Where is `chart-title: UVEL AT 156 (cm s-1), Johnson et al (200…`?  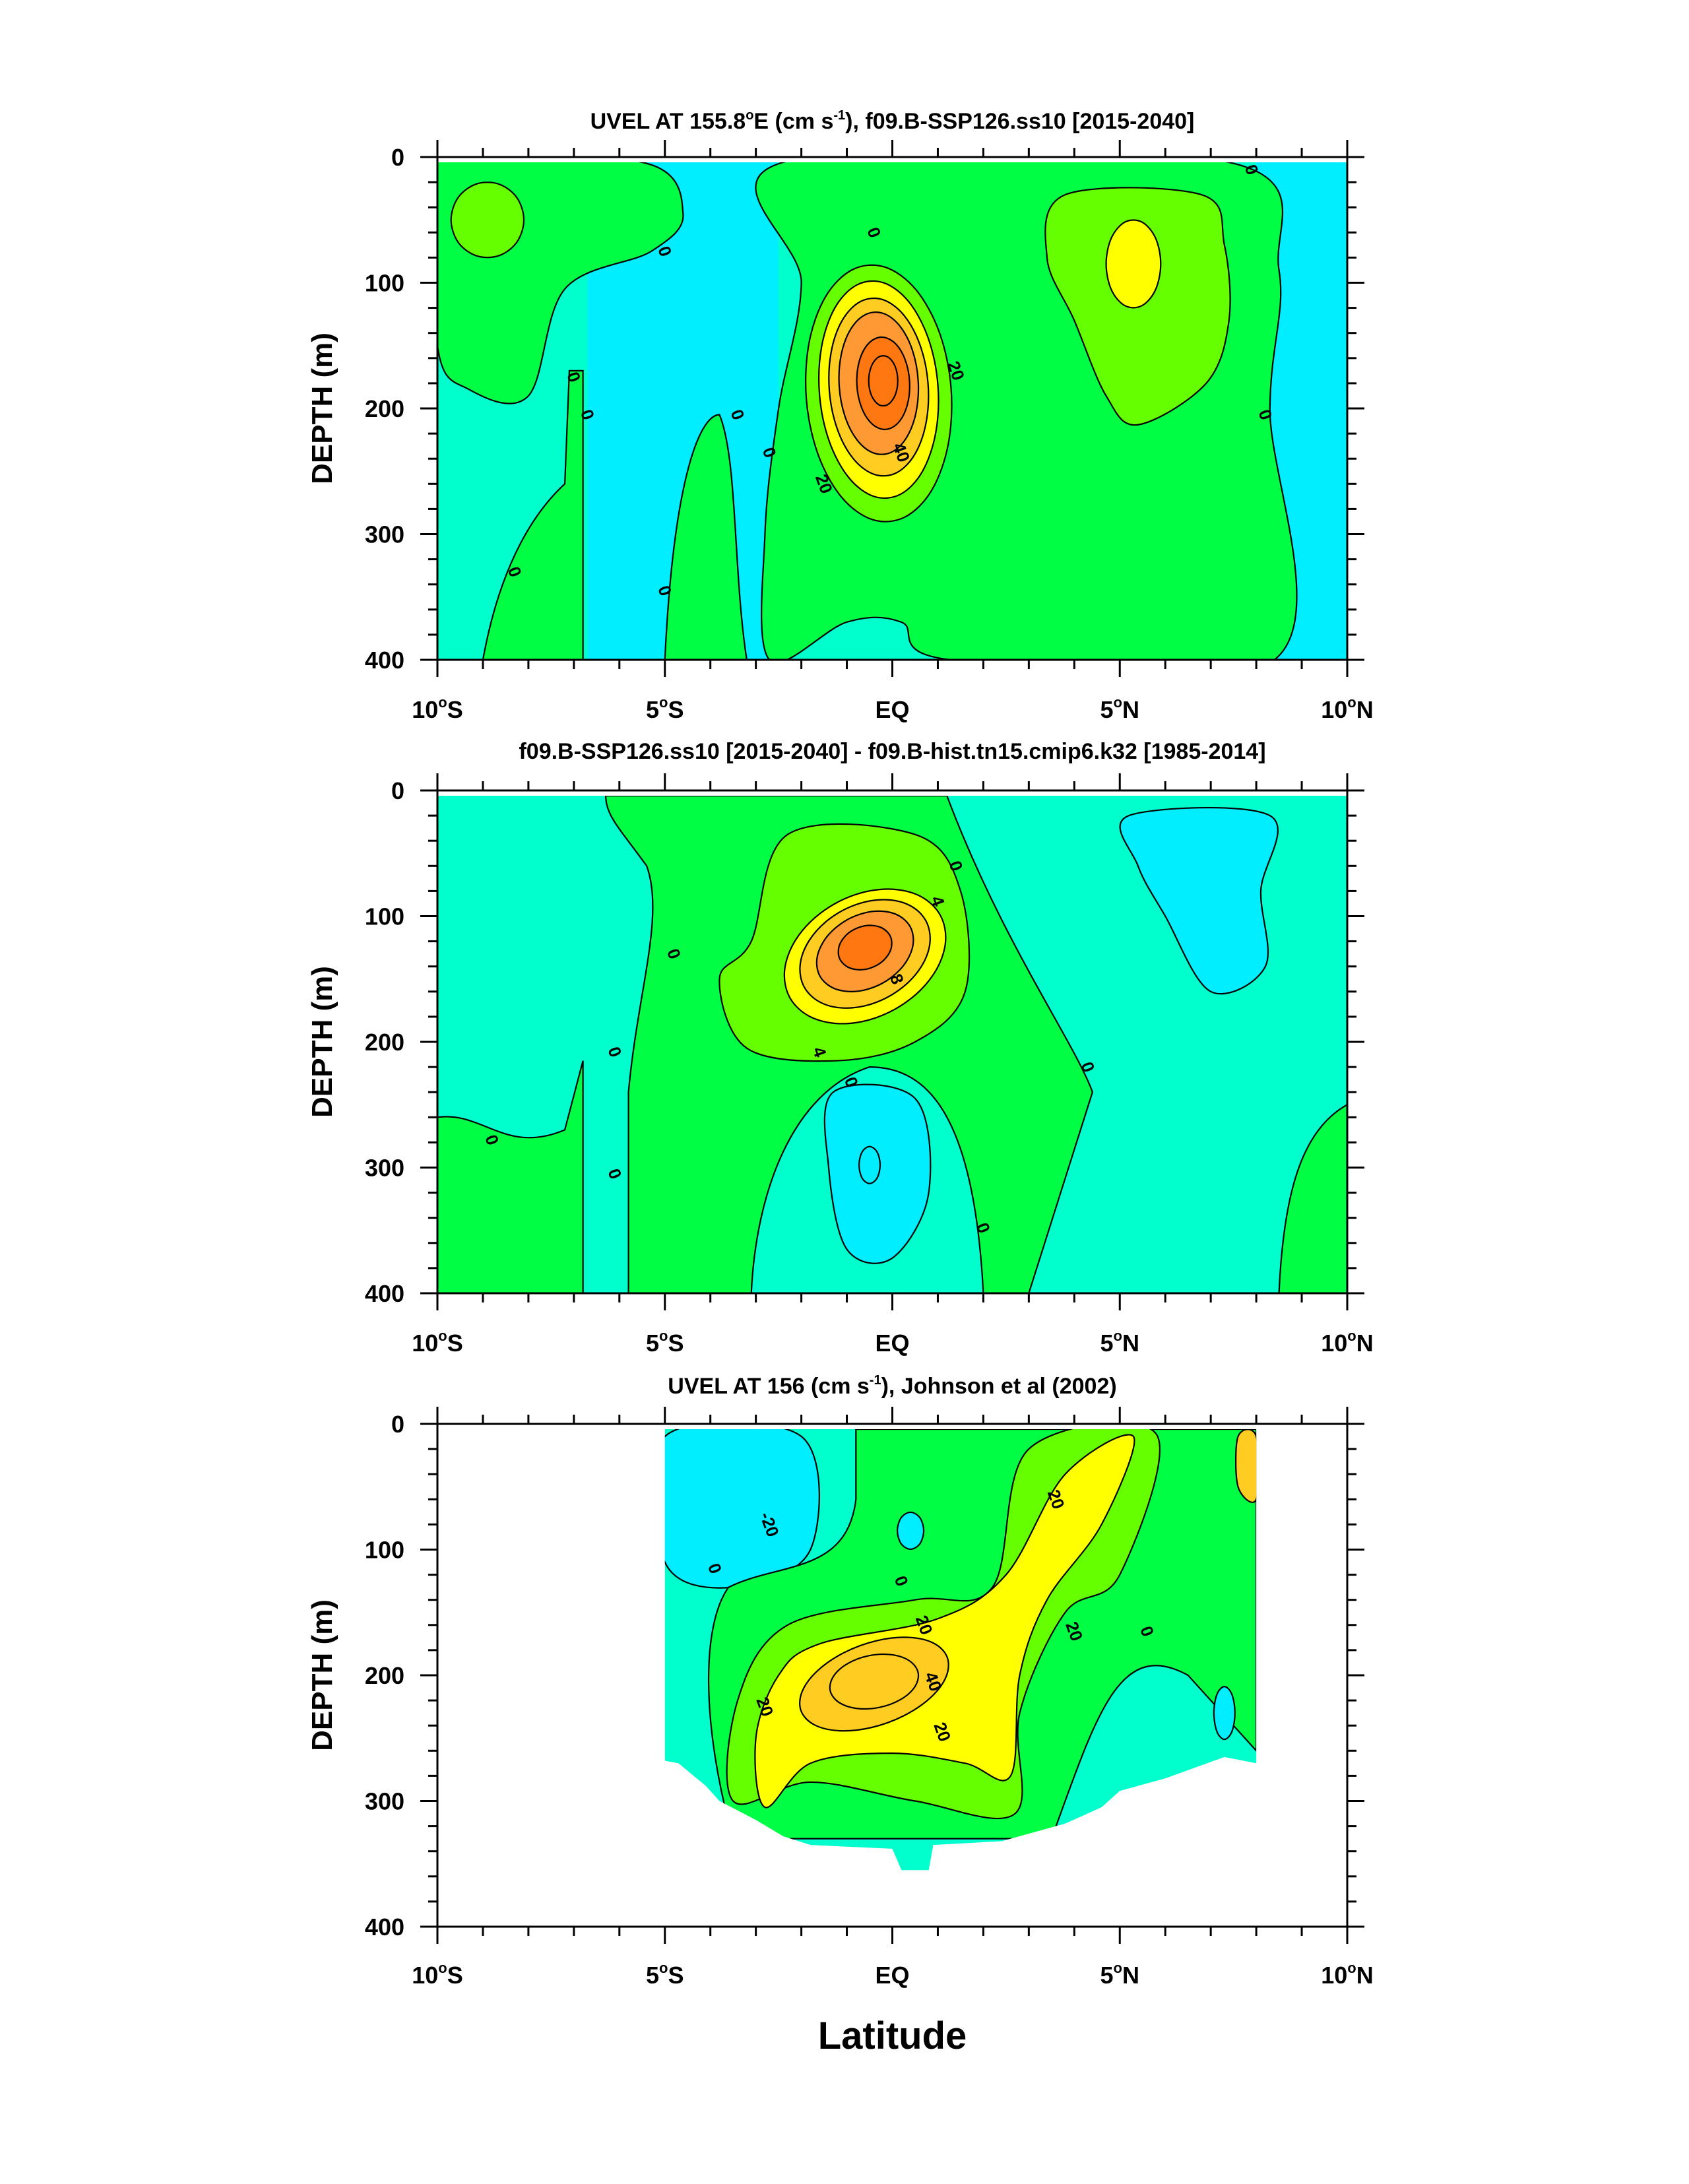 chart-title: UVEL AT 156 (cm s-1), Johnson et al (200… is located at coordinates (892, 1386).